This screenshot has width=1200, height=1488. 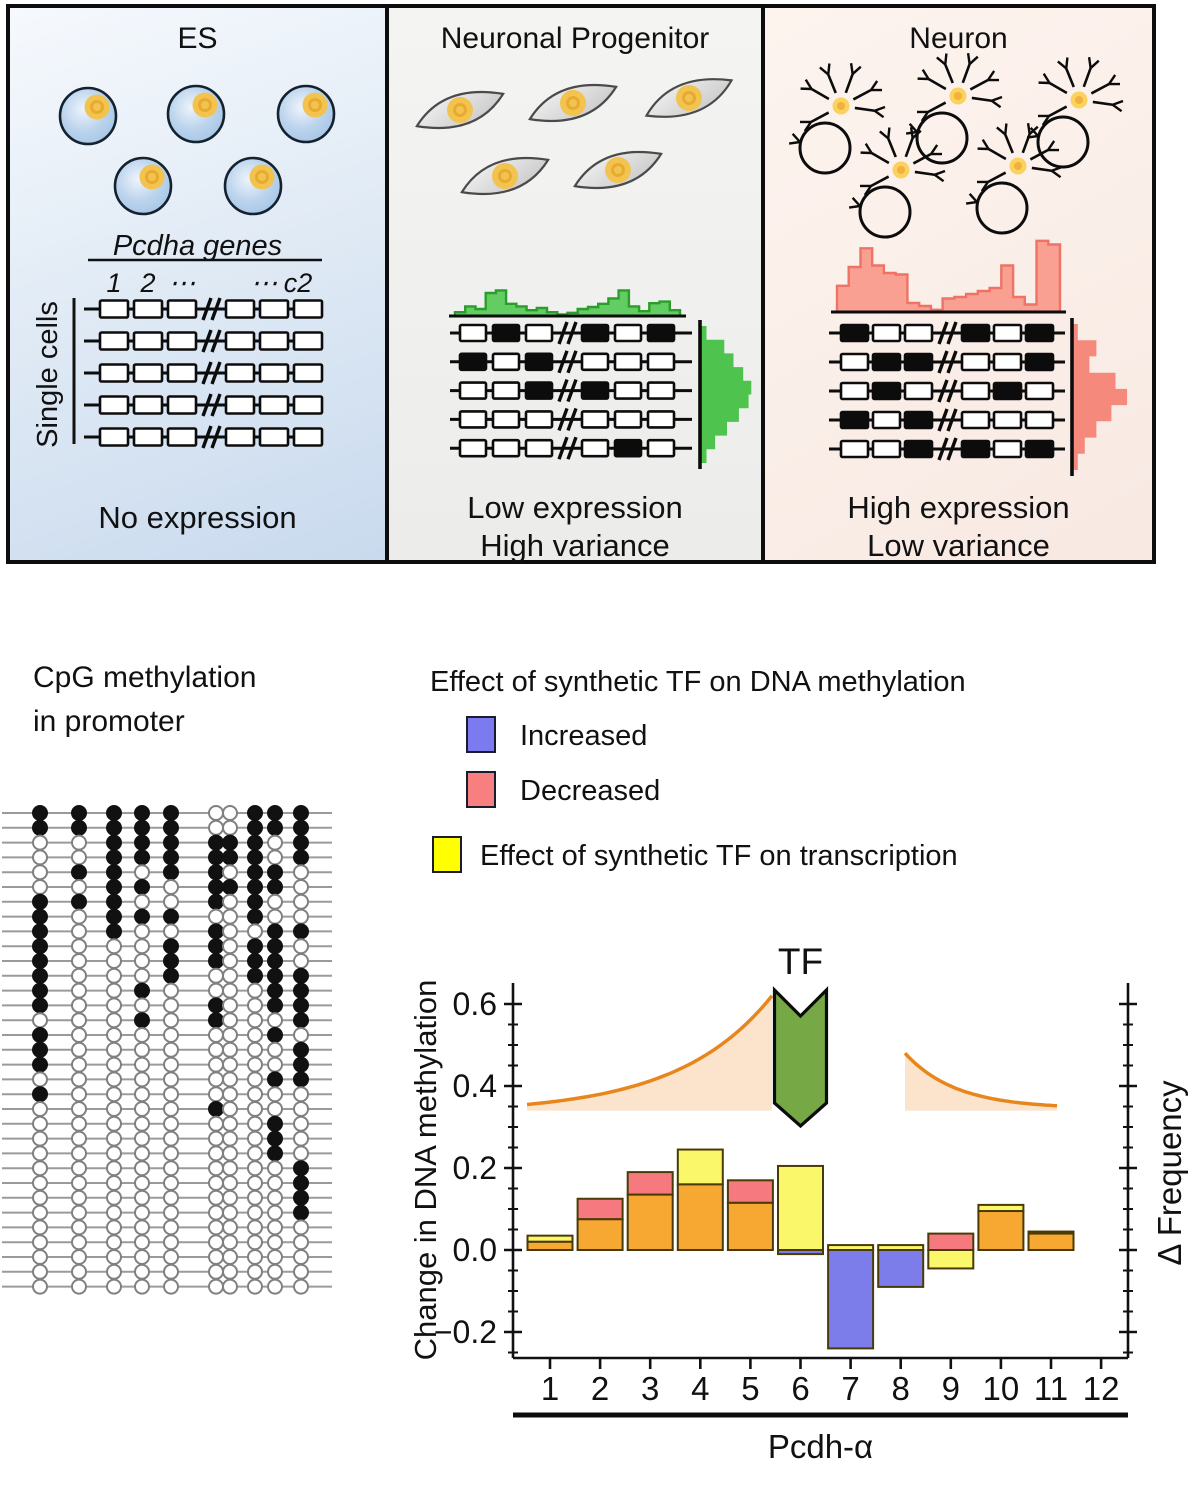 I want to click on progenitor-cell, so click(x=573, y=103).